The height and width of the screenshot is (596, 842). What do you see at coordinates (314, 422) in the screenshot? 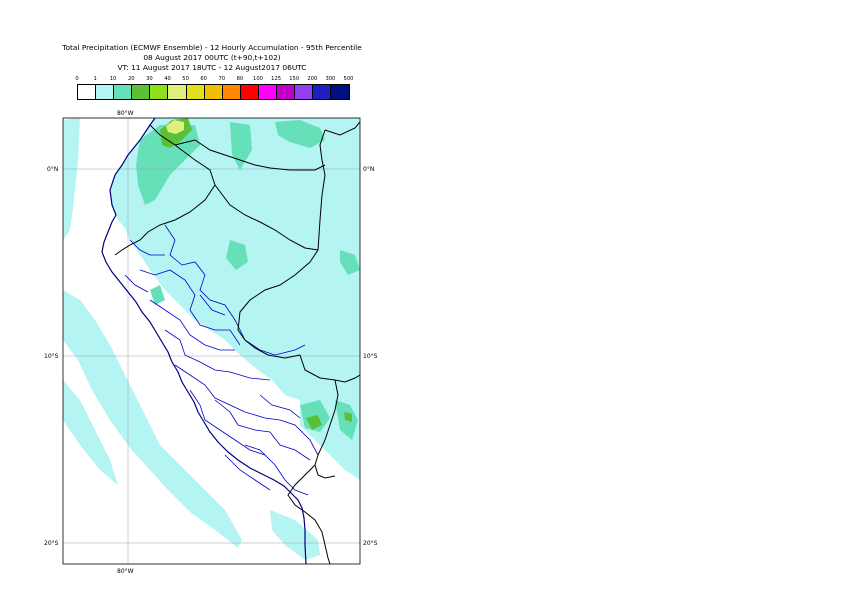
I see `high-precip-core-south` at bounding box center [314, 422].